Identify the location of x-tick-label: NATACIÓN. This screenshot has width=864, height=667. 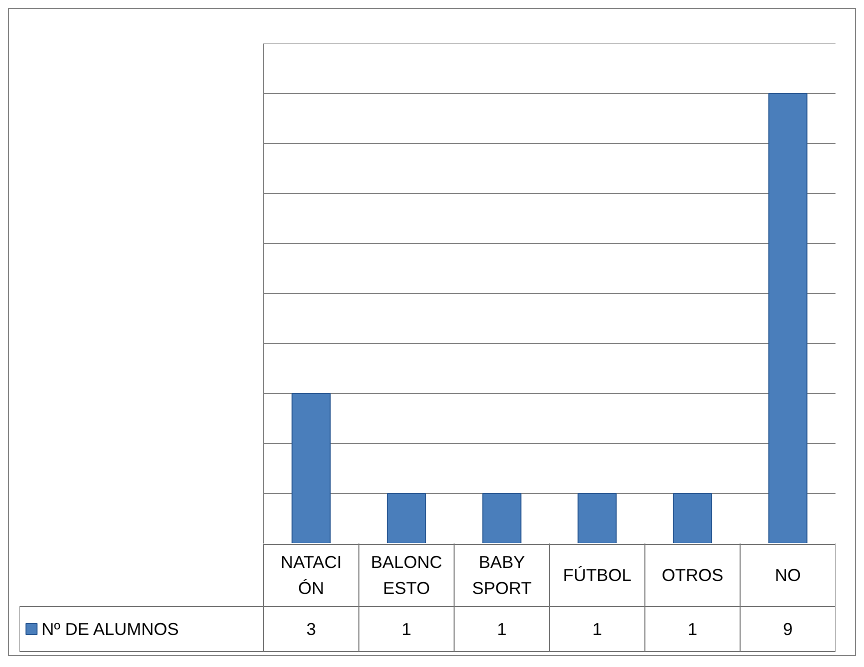
(311, 575).